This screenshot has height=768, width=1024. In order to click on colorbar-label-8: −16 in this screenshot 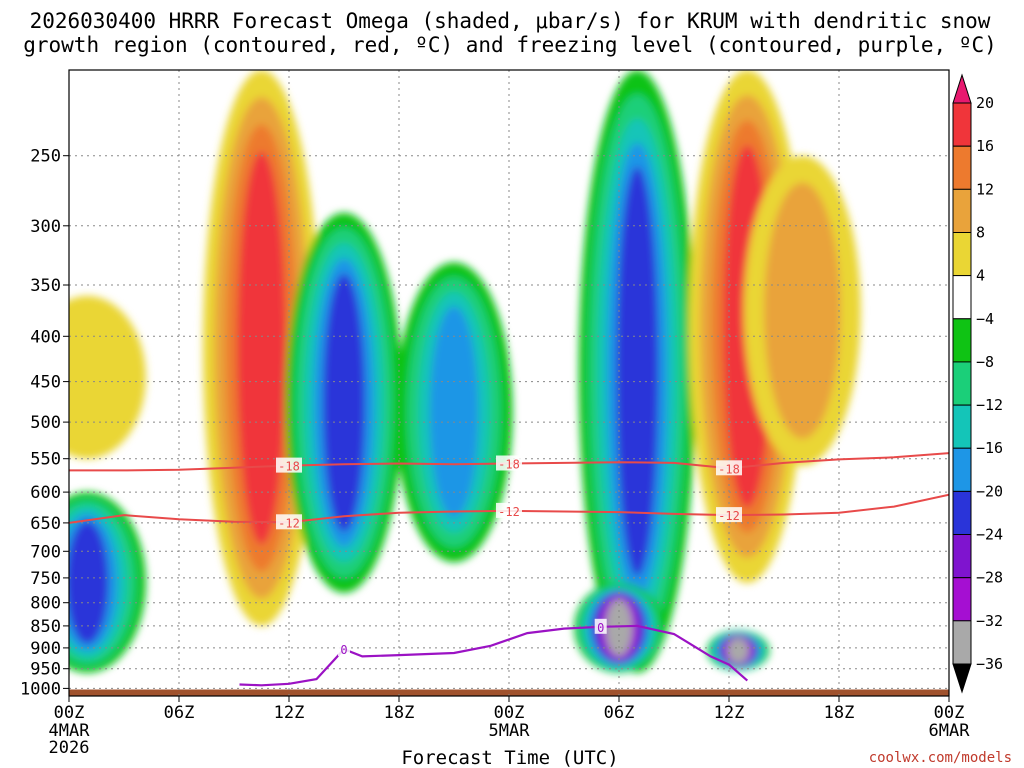, I will do `click(989, 448)`.